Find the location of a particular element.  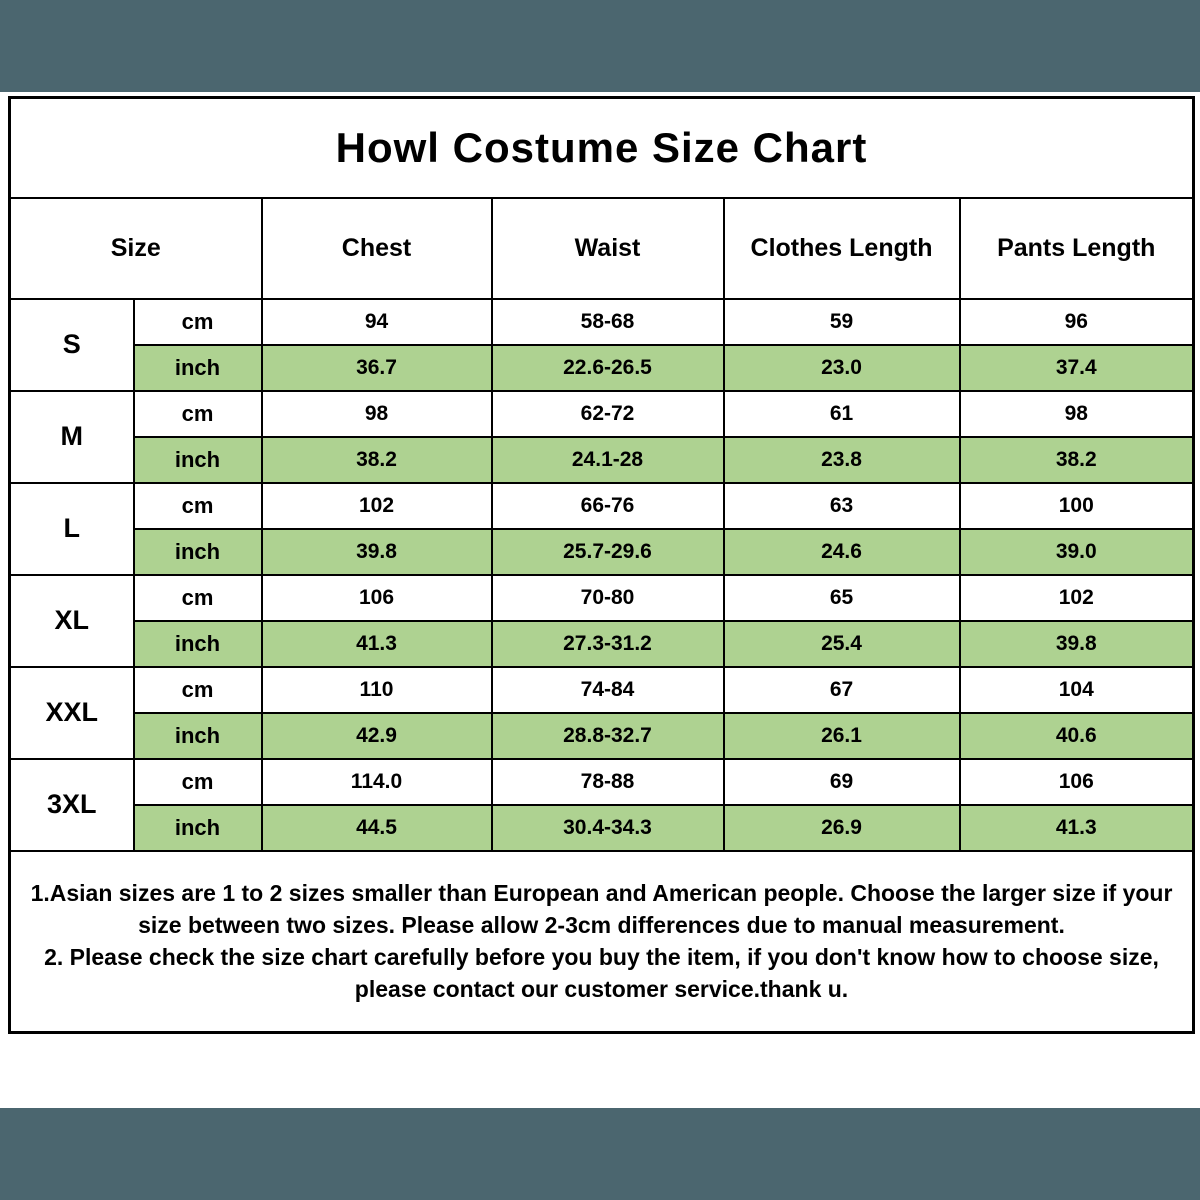

measurement-cell: 22.6-26.5 is located at coordinates (607, 367).